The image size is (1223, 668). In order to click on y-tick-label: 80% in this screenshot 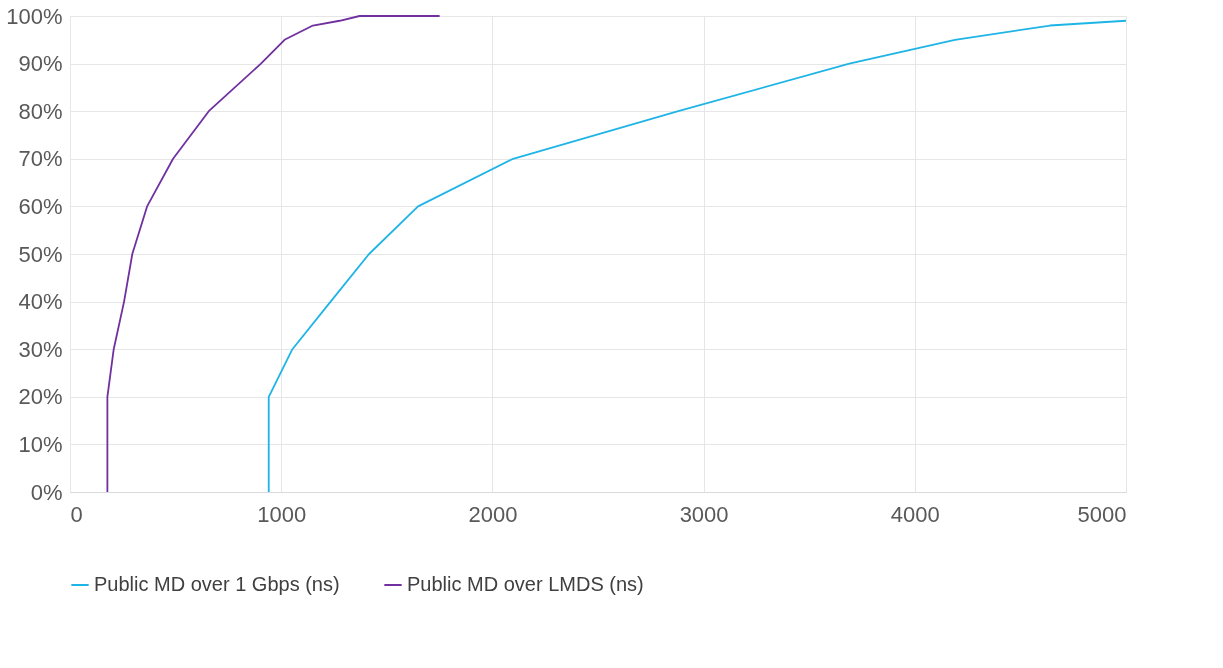, I will do `click(40, 111)`.